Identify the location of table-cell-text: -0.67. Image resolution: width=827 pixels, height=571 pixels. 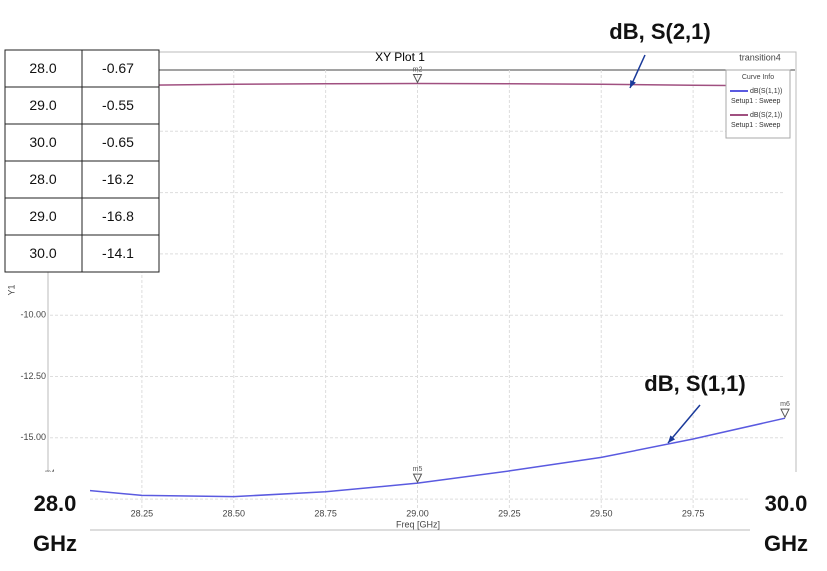
(118, 68).